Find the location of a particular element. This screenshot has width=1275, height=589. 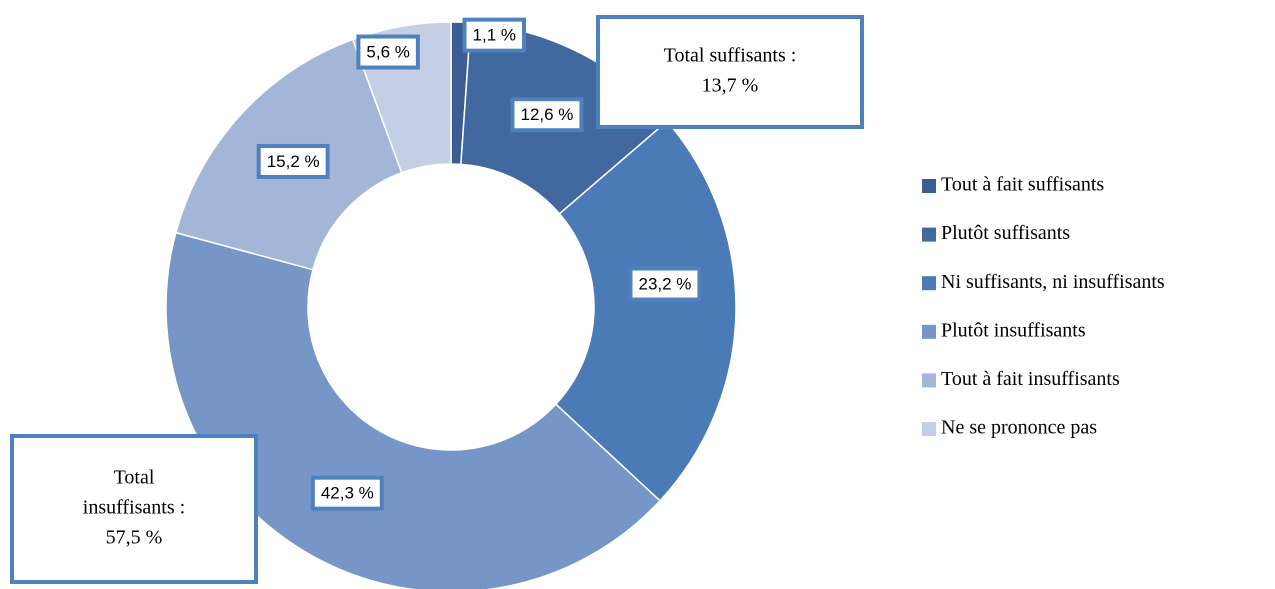

data-label-text: 42,3 % is located at coordinates (347, 493).